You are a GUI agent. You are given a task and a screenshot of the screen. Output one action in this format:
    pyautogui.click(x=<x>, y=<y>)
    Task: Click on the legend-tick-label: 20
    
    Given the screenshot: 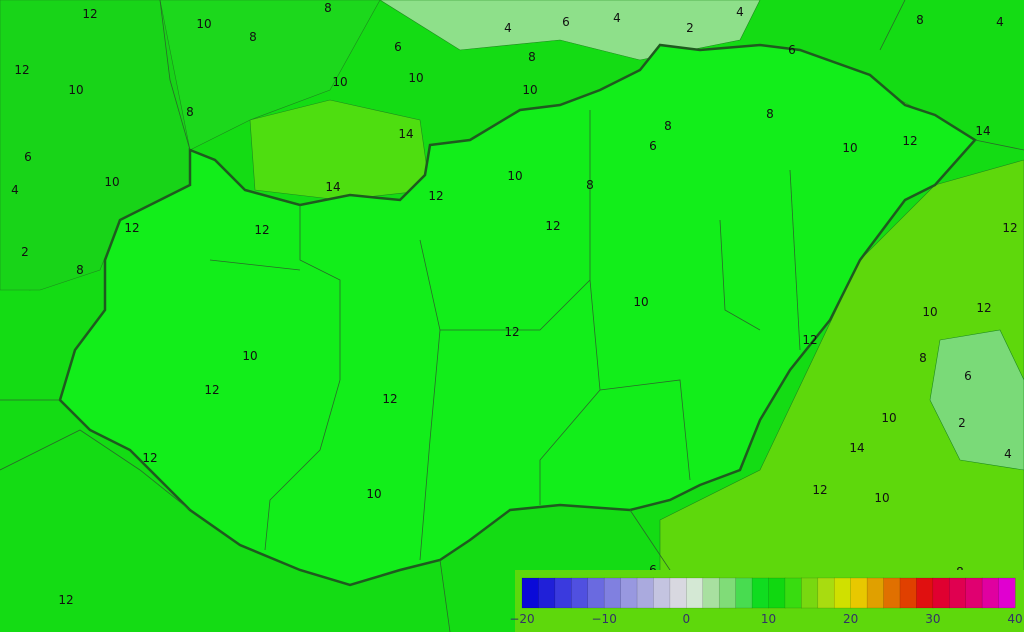 What is the action you would take?
    pyautogui.click(x=850, y=619)
    